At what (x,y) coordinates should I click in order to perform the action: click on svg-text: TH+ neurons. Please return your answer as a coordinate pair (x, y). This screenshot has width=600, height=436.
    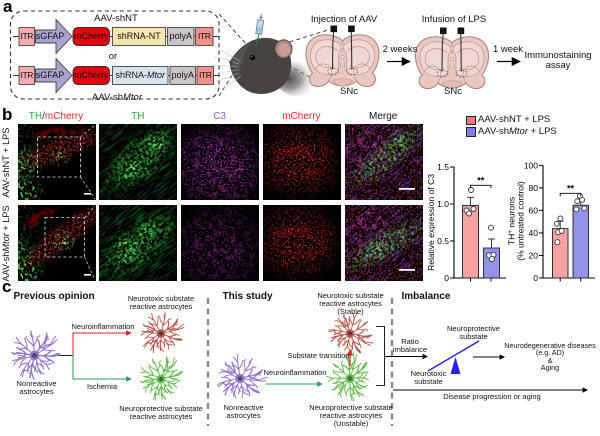
    Looking at the image, I should click on (512, 221).